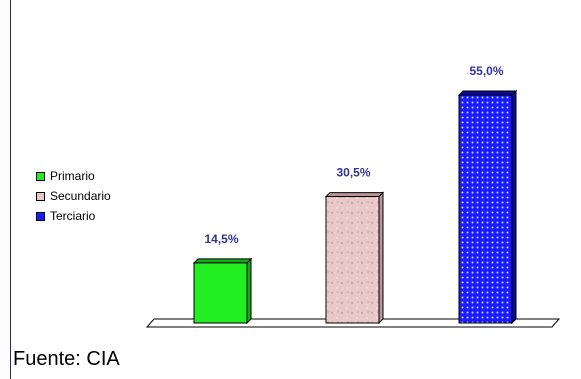  I want to click on source-note: Fuente: CIA, so click(66, 359).